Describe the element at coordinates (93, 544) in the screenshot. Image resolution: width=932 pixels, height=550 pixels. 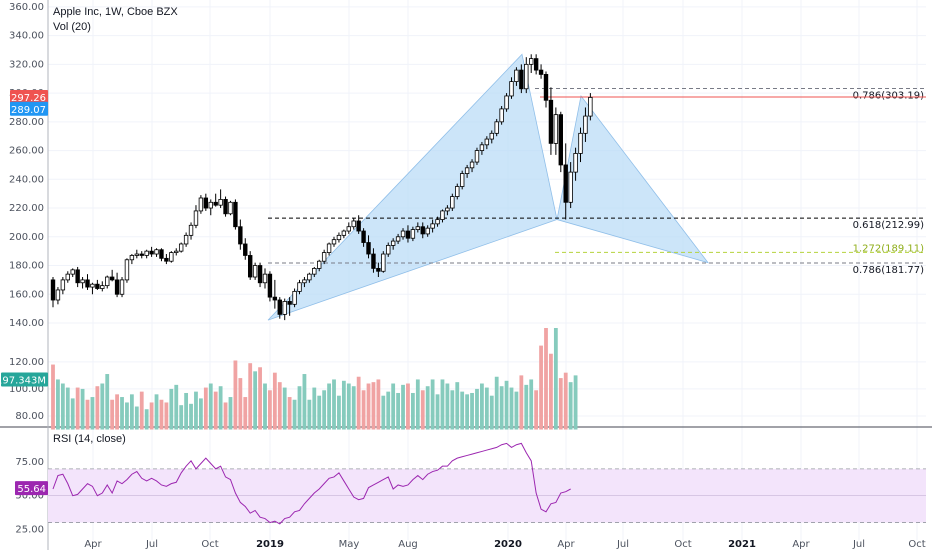
I see `time-tick-label: Apr` at that location.